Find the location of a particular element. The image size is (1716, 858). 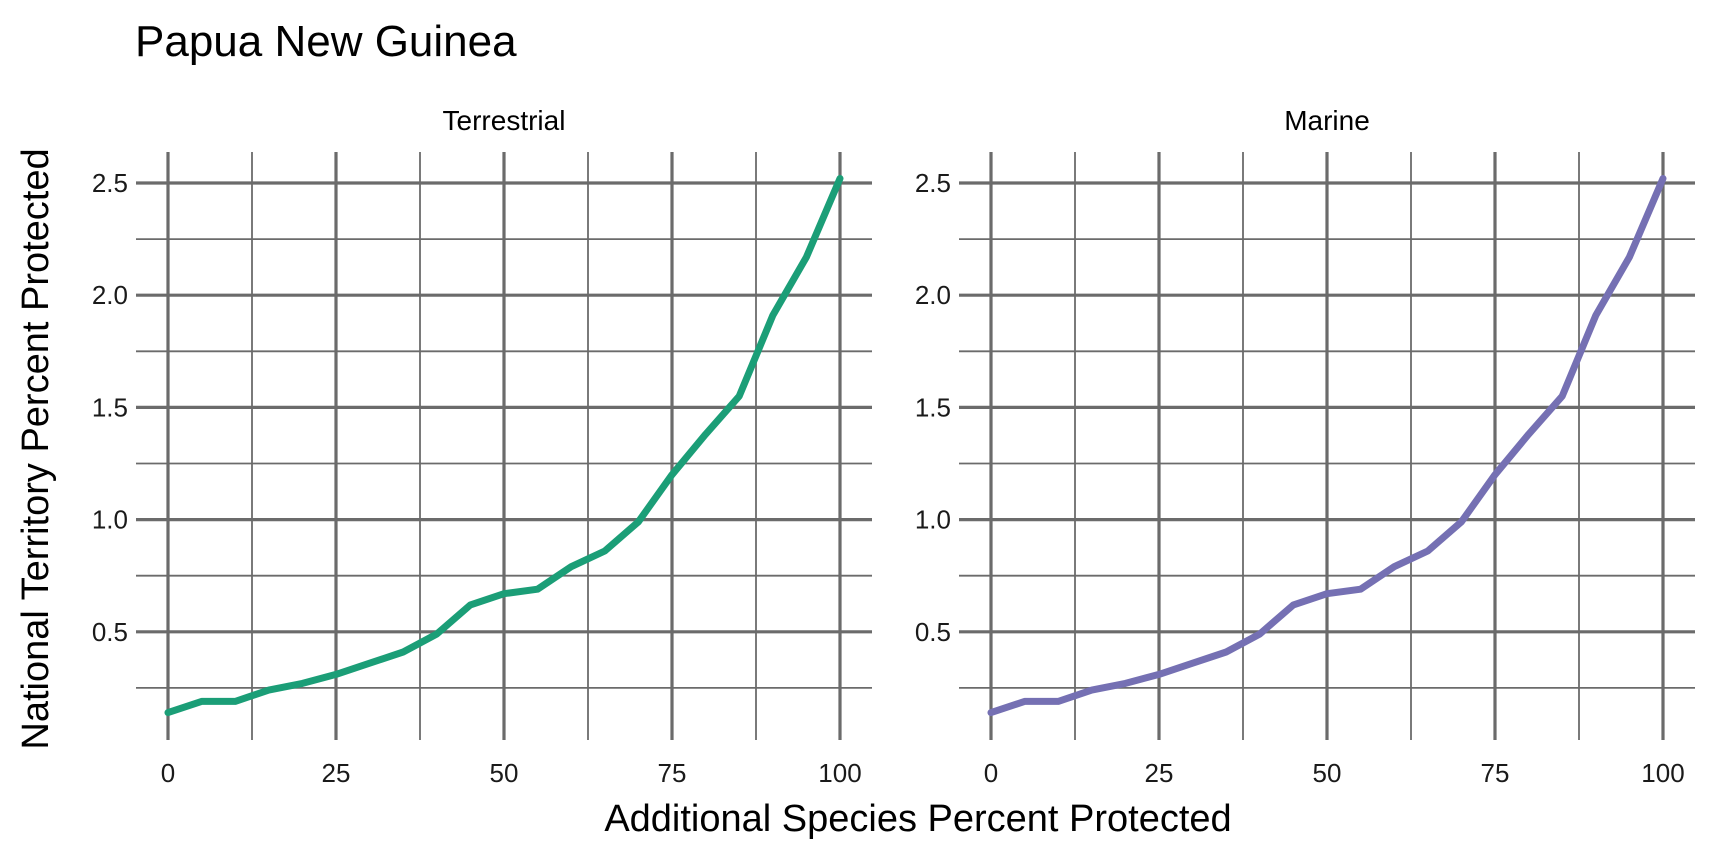

chart-title: Papua New Guinea is located at coordinates (326, 41).